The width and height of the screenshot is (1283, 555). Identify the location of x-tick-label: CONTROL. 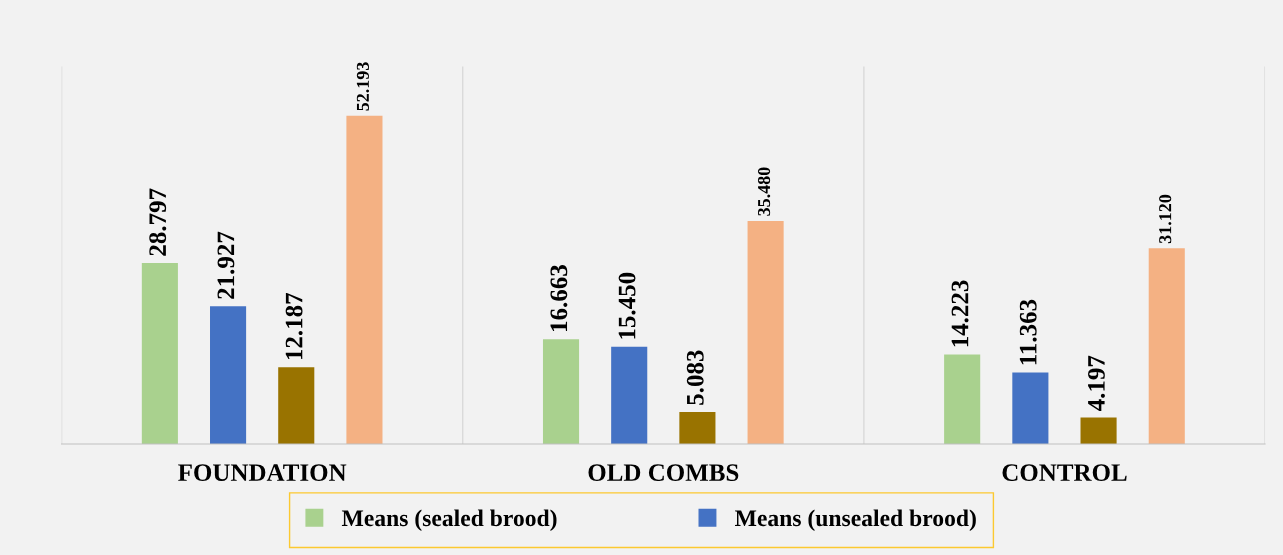
(1064, 473).